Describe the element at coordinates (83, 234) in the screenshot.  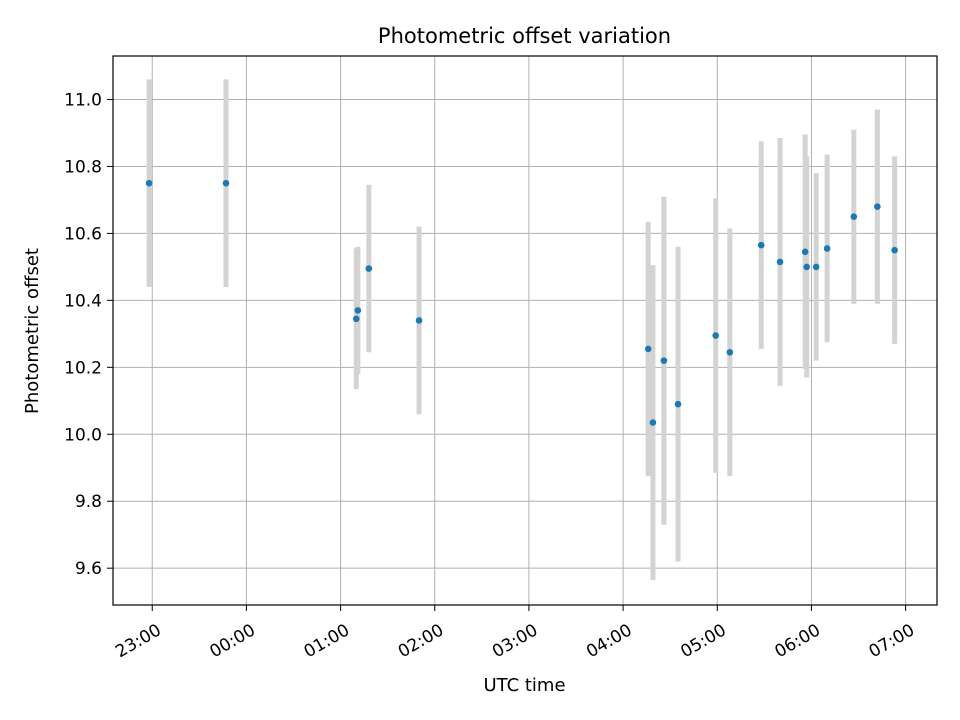
I see `y-tick-label: 10.6` at that location.